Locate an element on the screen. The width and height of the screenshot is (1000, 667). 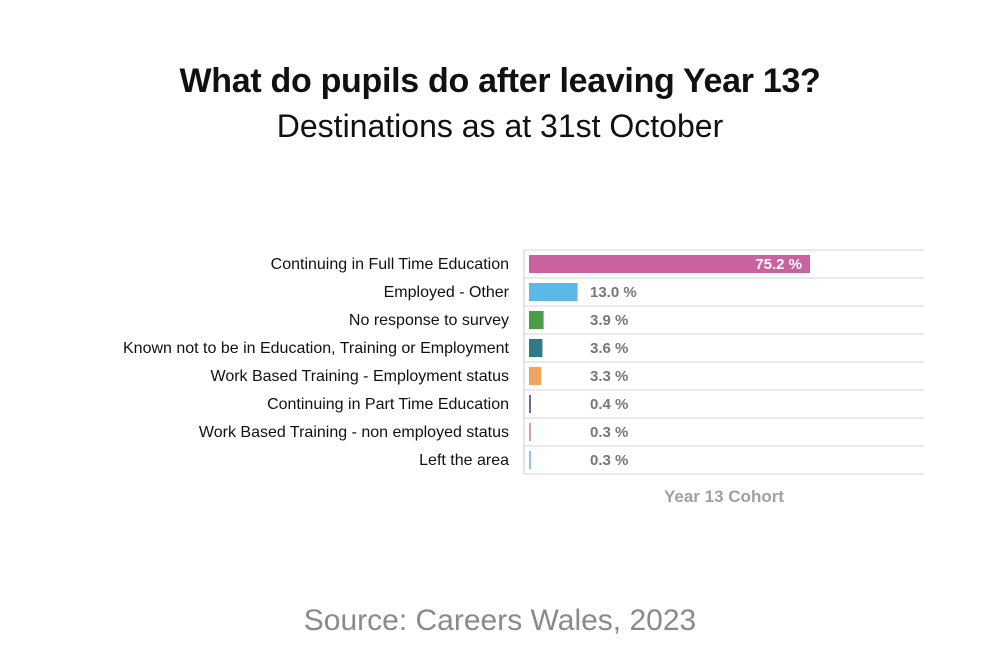
category-label: Left the area is located at coordinates (464, 460).